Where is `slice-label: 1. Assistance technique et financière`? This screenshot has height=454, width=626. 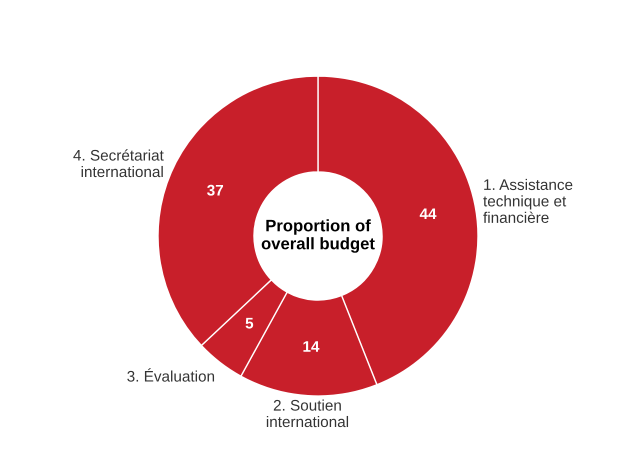
slice-label: 1. Assistance technique et financière is located at coordinates (527, 200).